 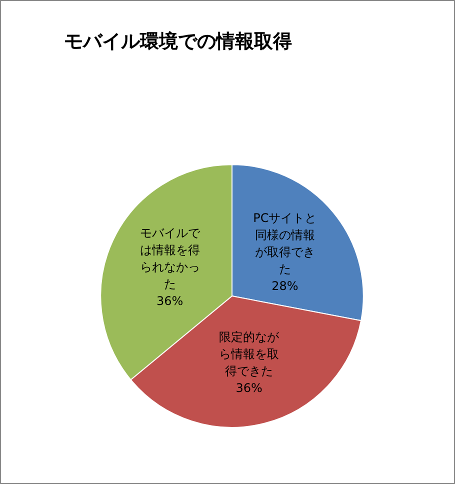 What do you see at coordinates (285, 243) in the screenshot?
I see `slice-label: PCサイトと同様の情報が取得できた` at bounding box center [285, 243].